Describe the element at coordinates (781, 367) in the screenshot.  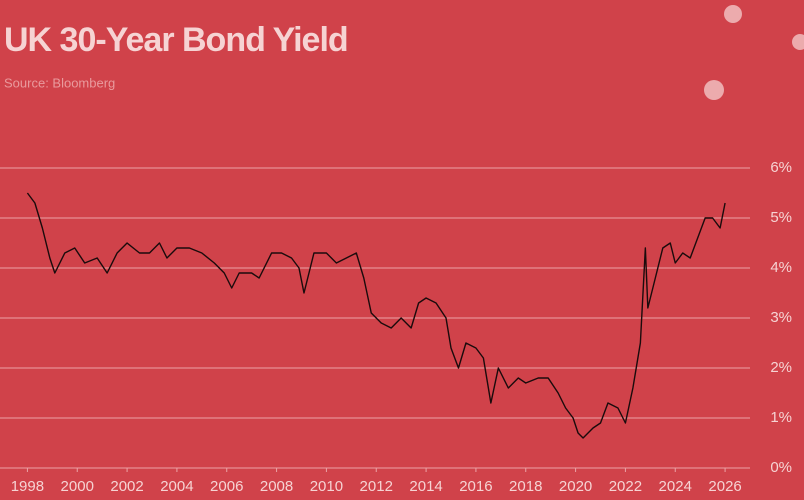
I see `y-tick-label: 2%` at that location.